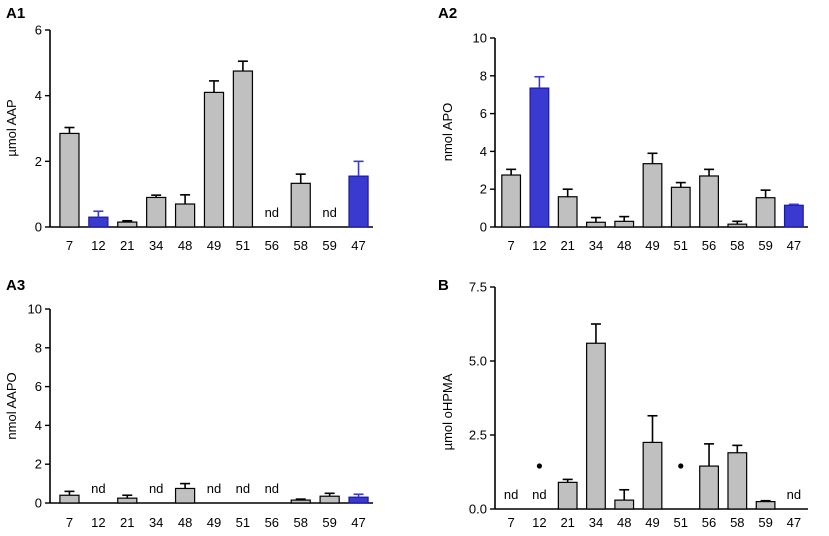 The image size is (829, 536). What do you see at coordinates (539, 466) in the screenshot?
I see `dot-marker` at bounding box center [539, 466].